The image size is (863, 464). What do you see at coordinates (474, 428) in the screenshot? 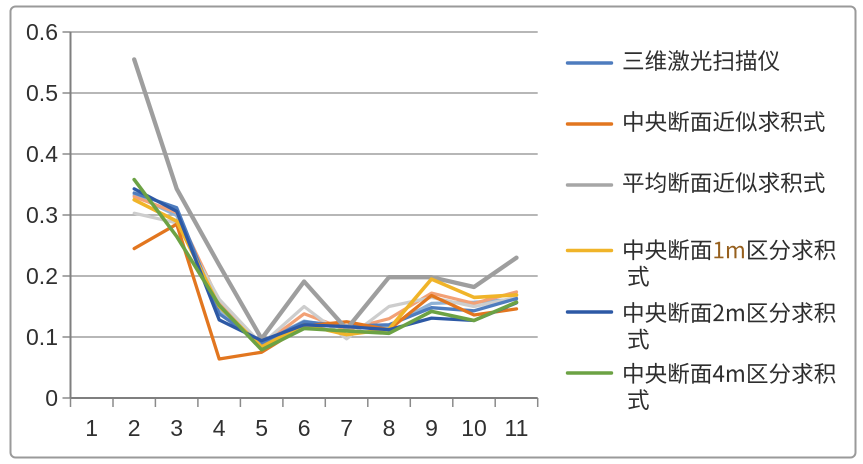
I see `svg-text: 10` at bounding box center [474, 428].